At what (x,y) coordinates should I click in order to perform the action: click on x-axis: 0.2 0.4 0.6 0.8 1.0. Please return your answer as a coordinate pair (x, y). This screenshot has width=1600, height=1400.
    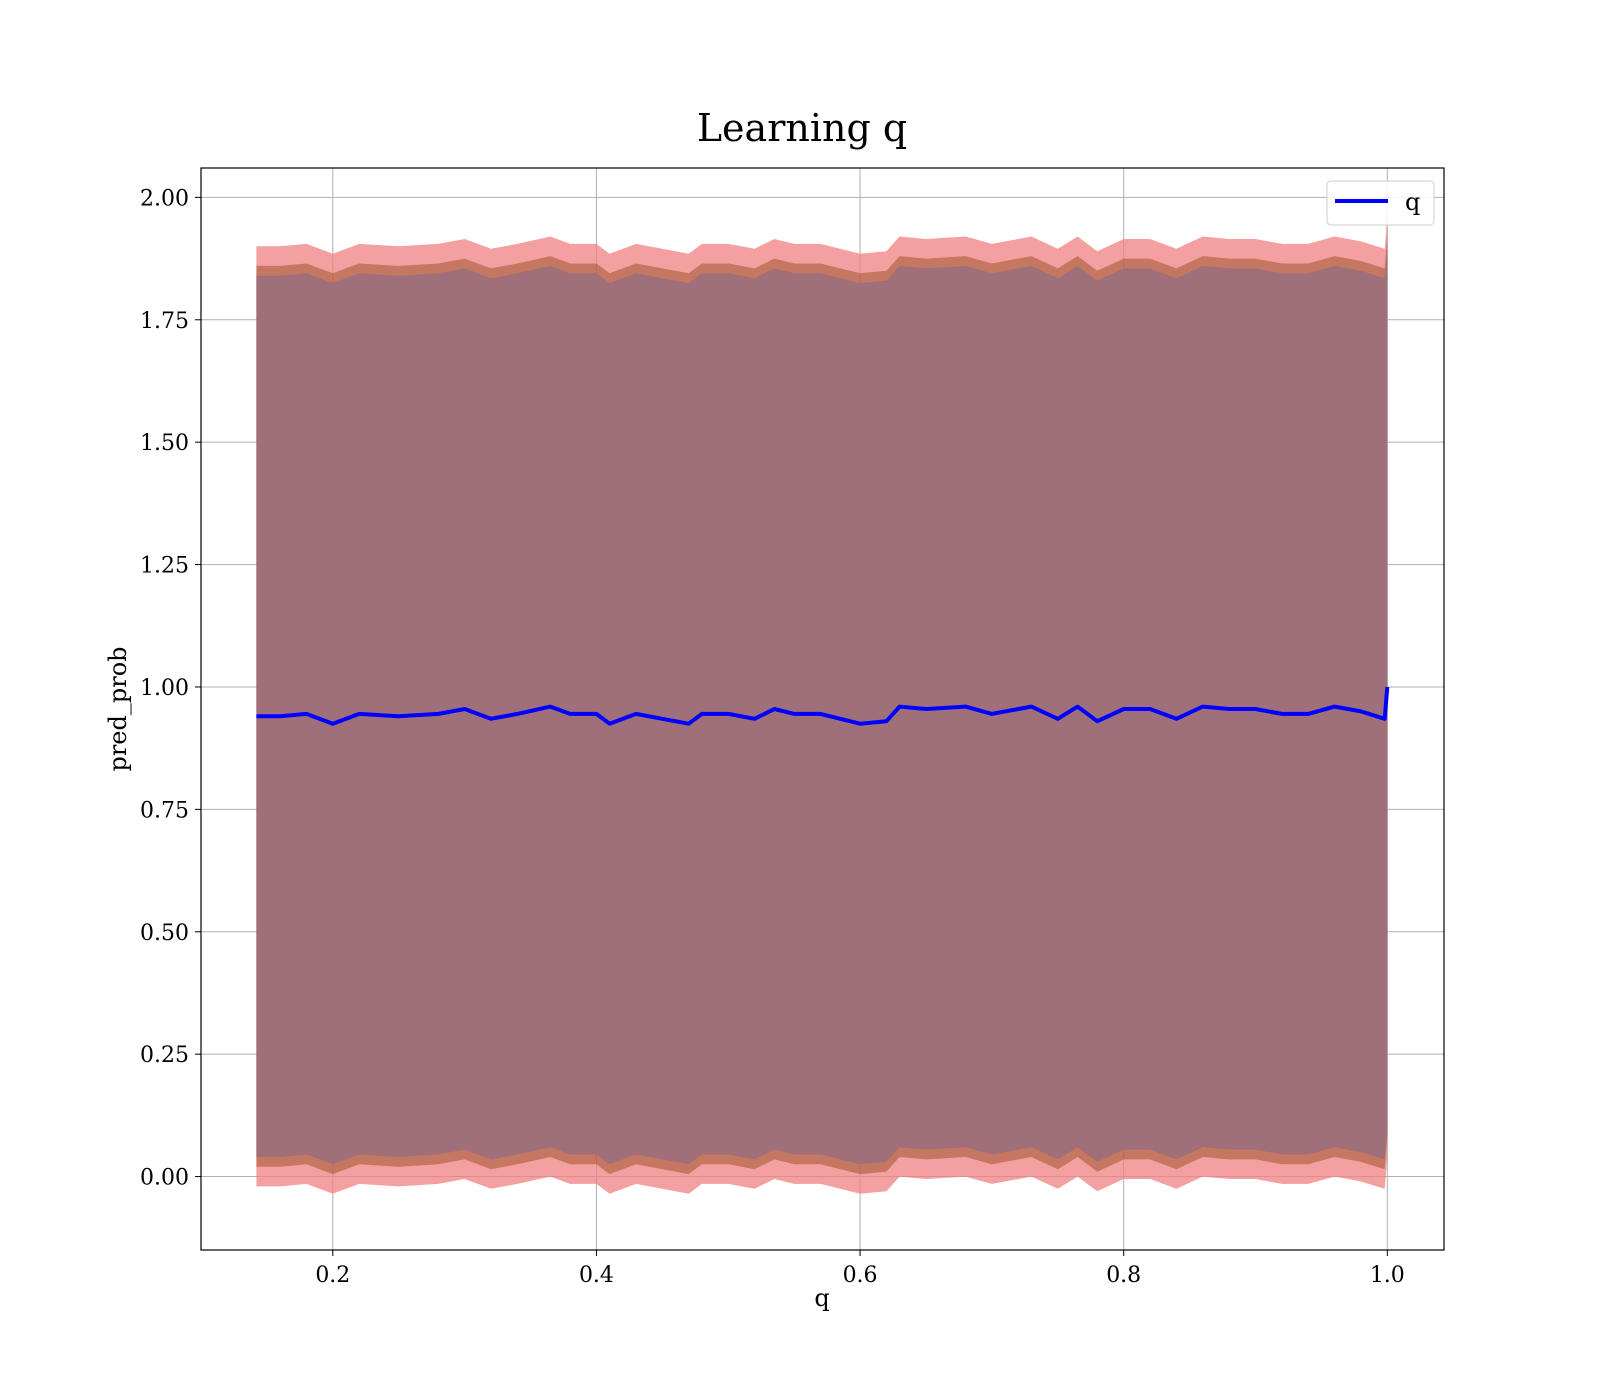
    Looking at the image, I should click on (860, 1269).